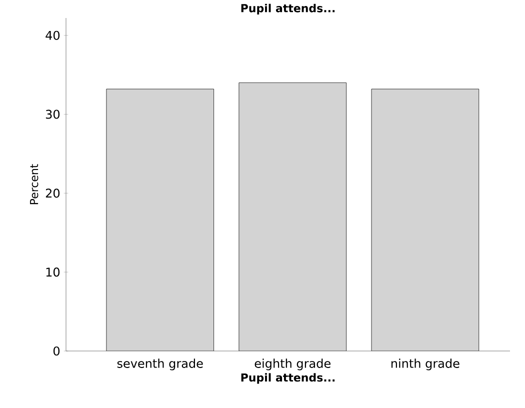 The width and height of the screenshot is (525, 408). Describe the element at coordinates (56, 351) in the screenshot. I see `y-tick-label: 0` at that location.